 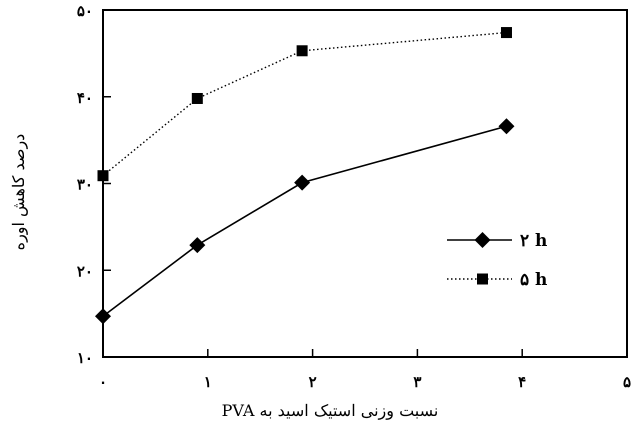 I want to click on x-tick-label: ۳, so click(x=417, y=382).